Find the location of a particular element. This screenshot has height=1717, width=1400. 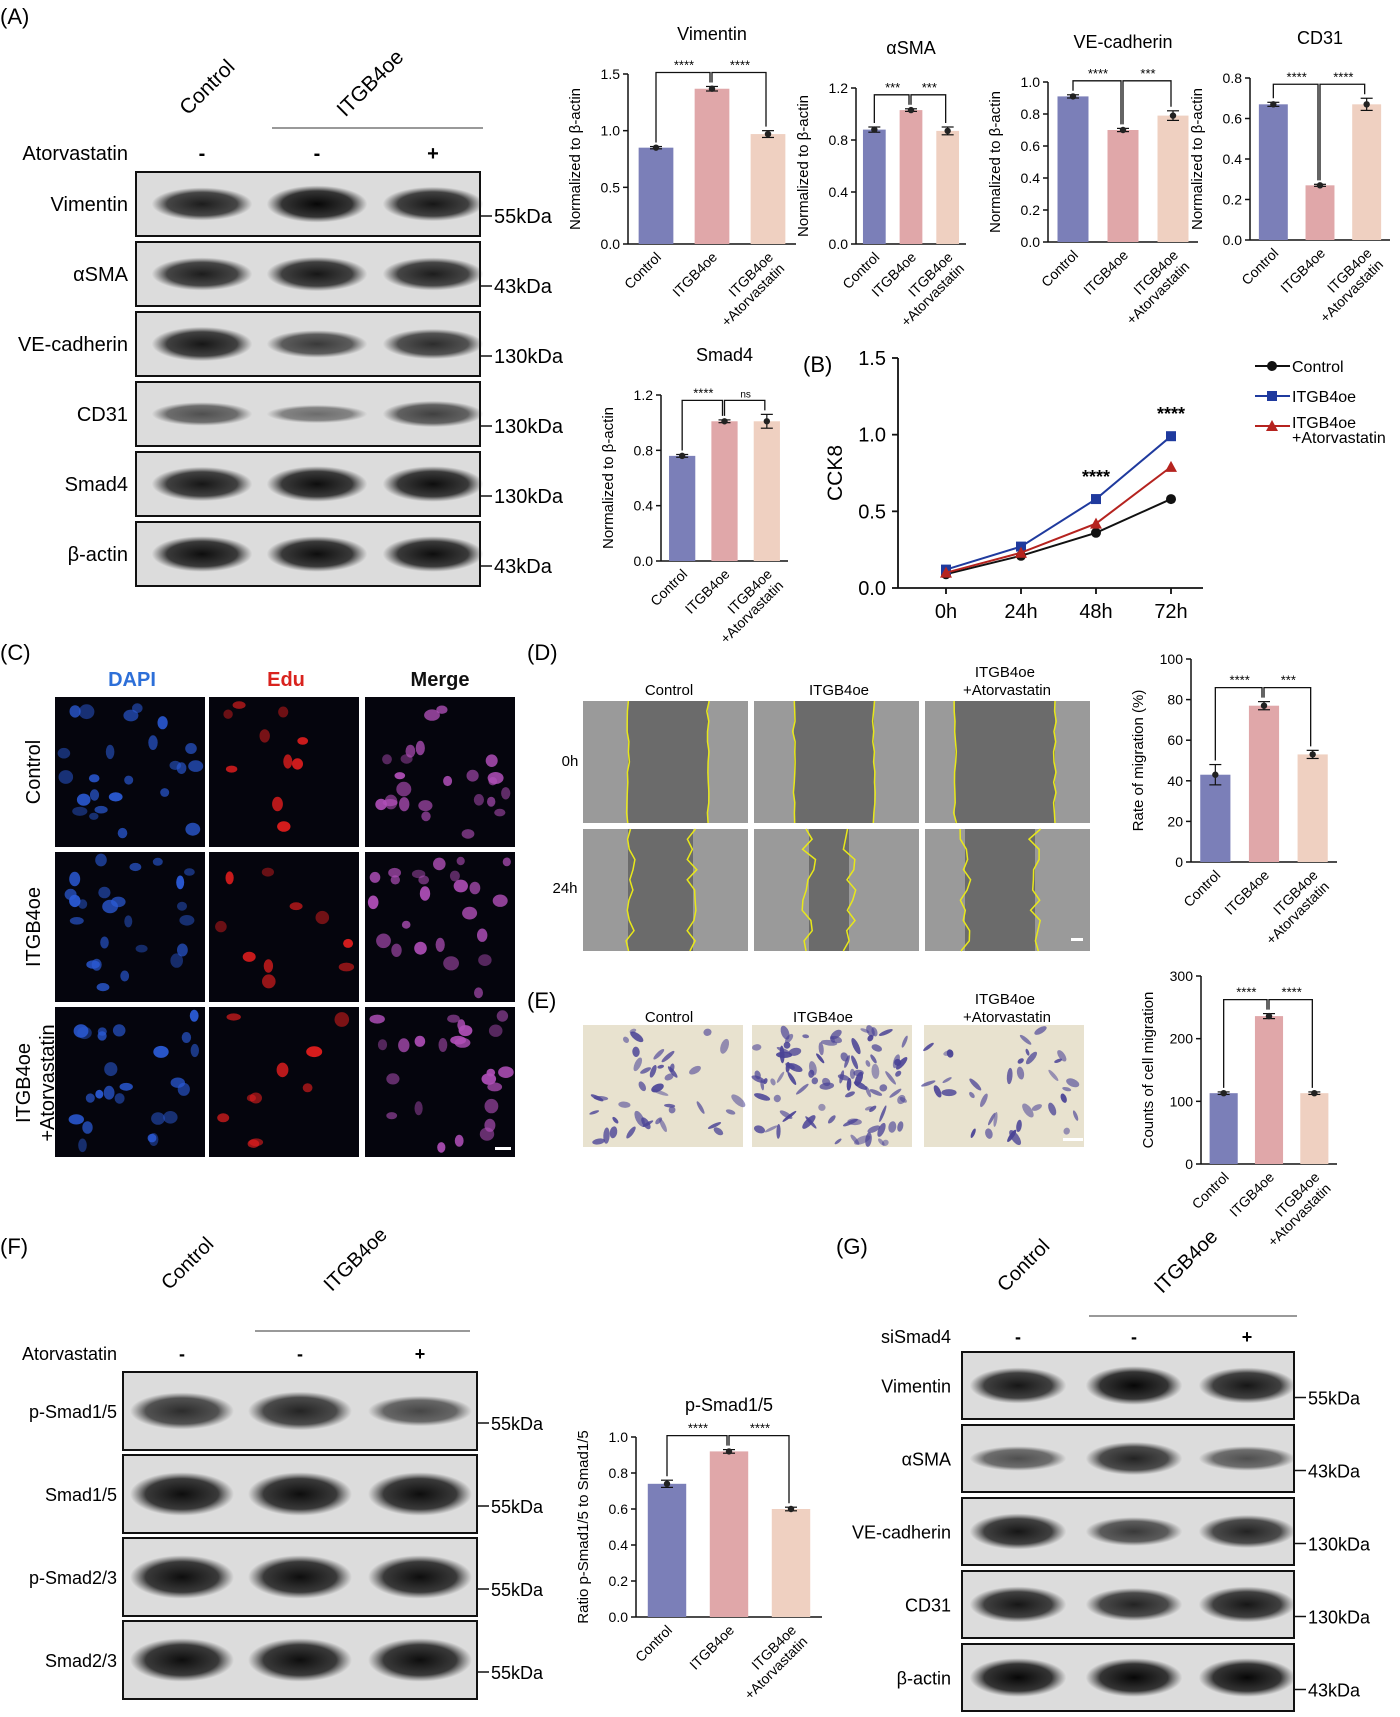

panel-label-f: (F) is located at coordinates (14, 1246).